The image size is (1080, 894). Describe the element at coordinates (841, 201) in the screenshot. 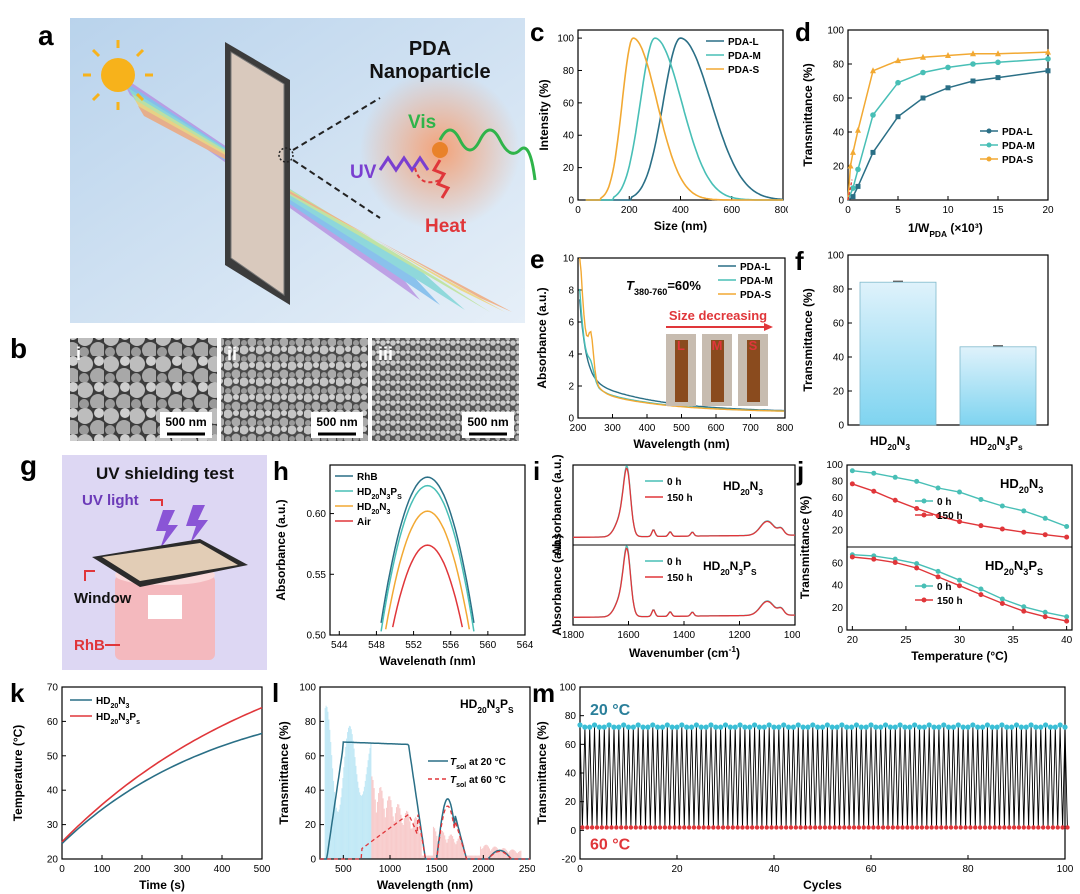

I see `y-tick-label: 0` at that location.